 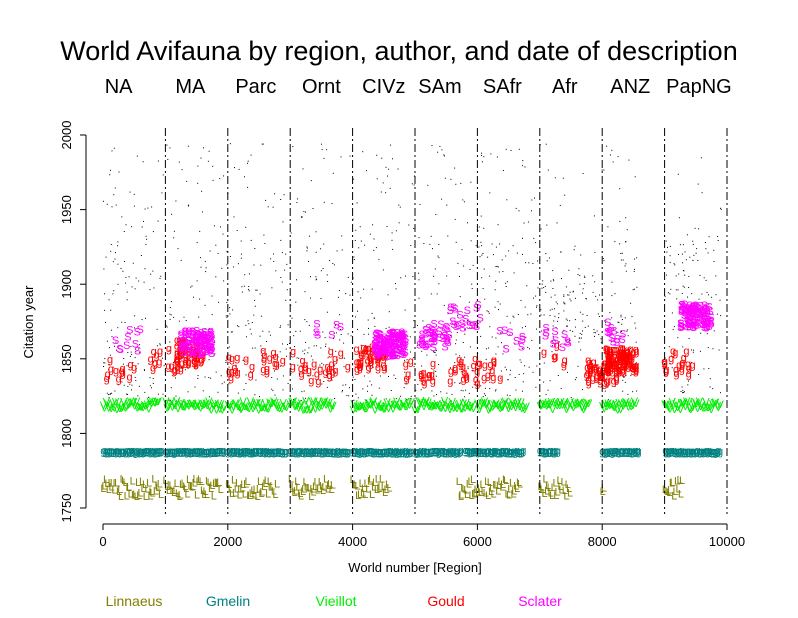 What do you see at coordinates (66, 508) in the screenshot?
I see `y-tick-label: 1750` at bounding box center [66, 508].